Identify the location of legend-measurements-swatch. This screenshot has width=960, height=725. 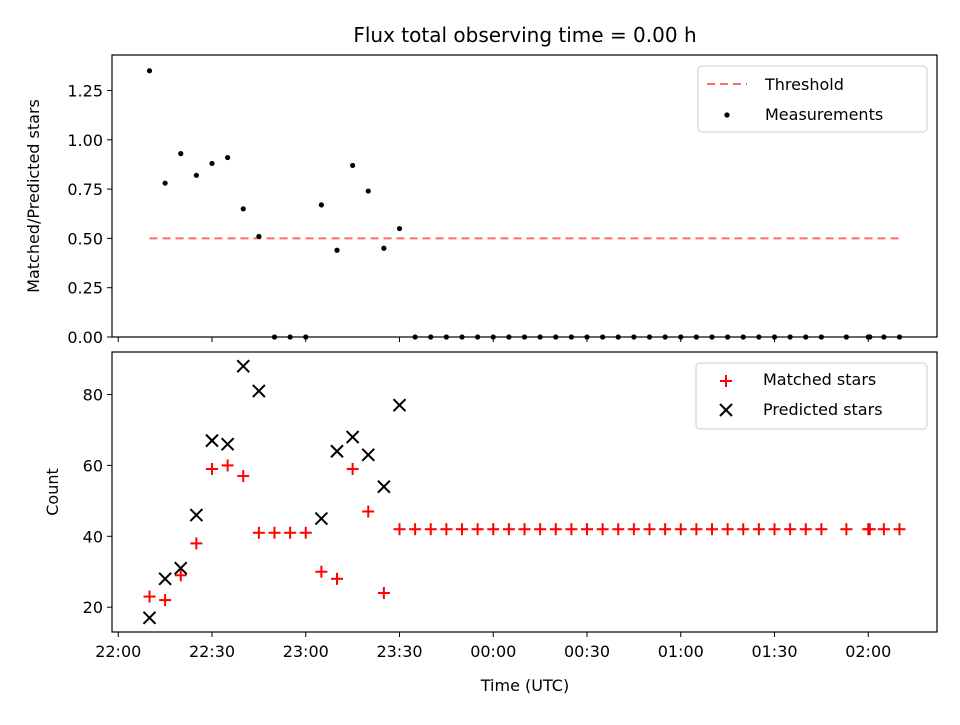
(727, 115).